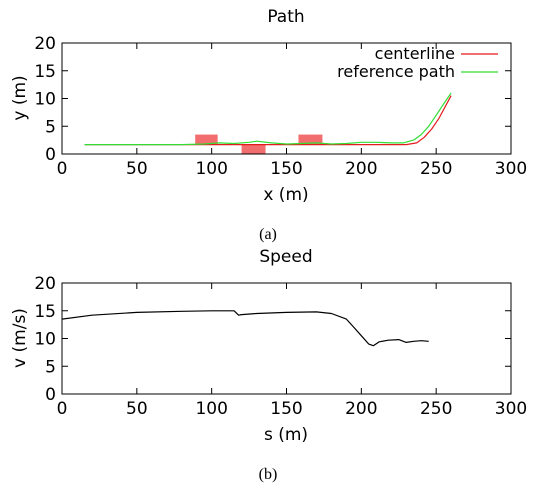 This screenshot has height=487, width=533. Describe the element at coordinates (285, 17) in the screenshot. I see `chart-title: Path` at that location.